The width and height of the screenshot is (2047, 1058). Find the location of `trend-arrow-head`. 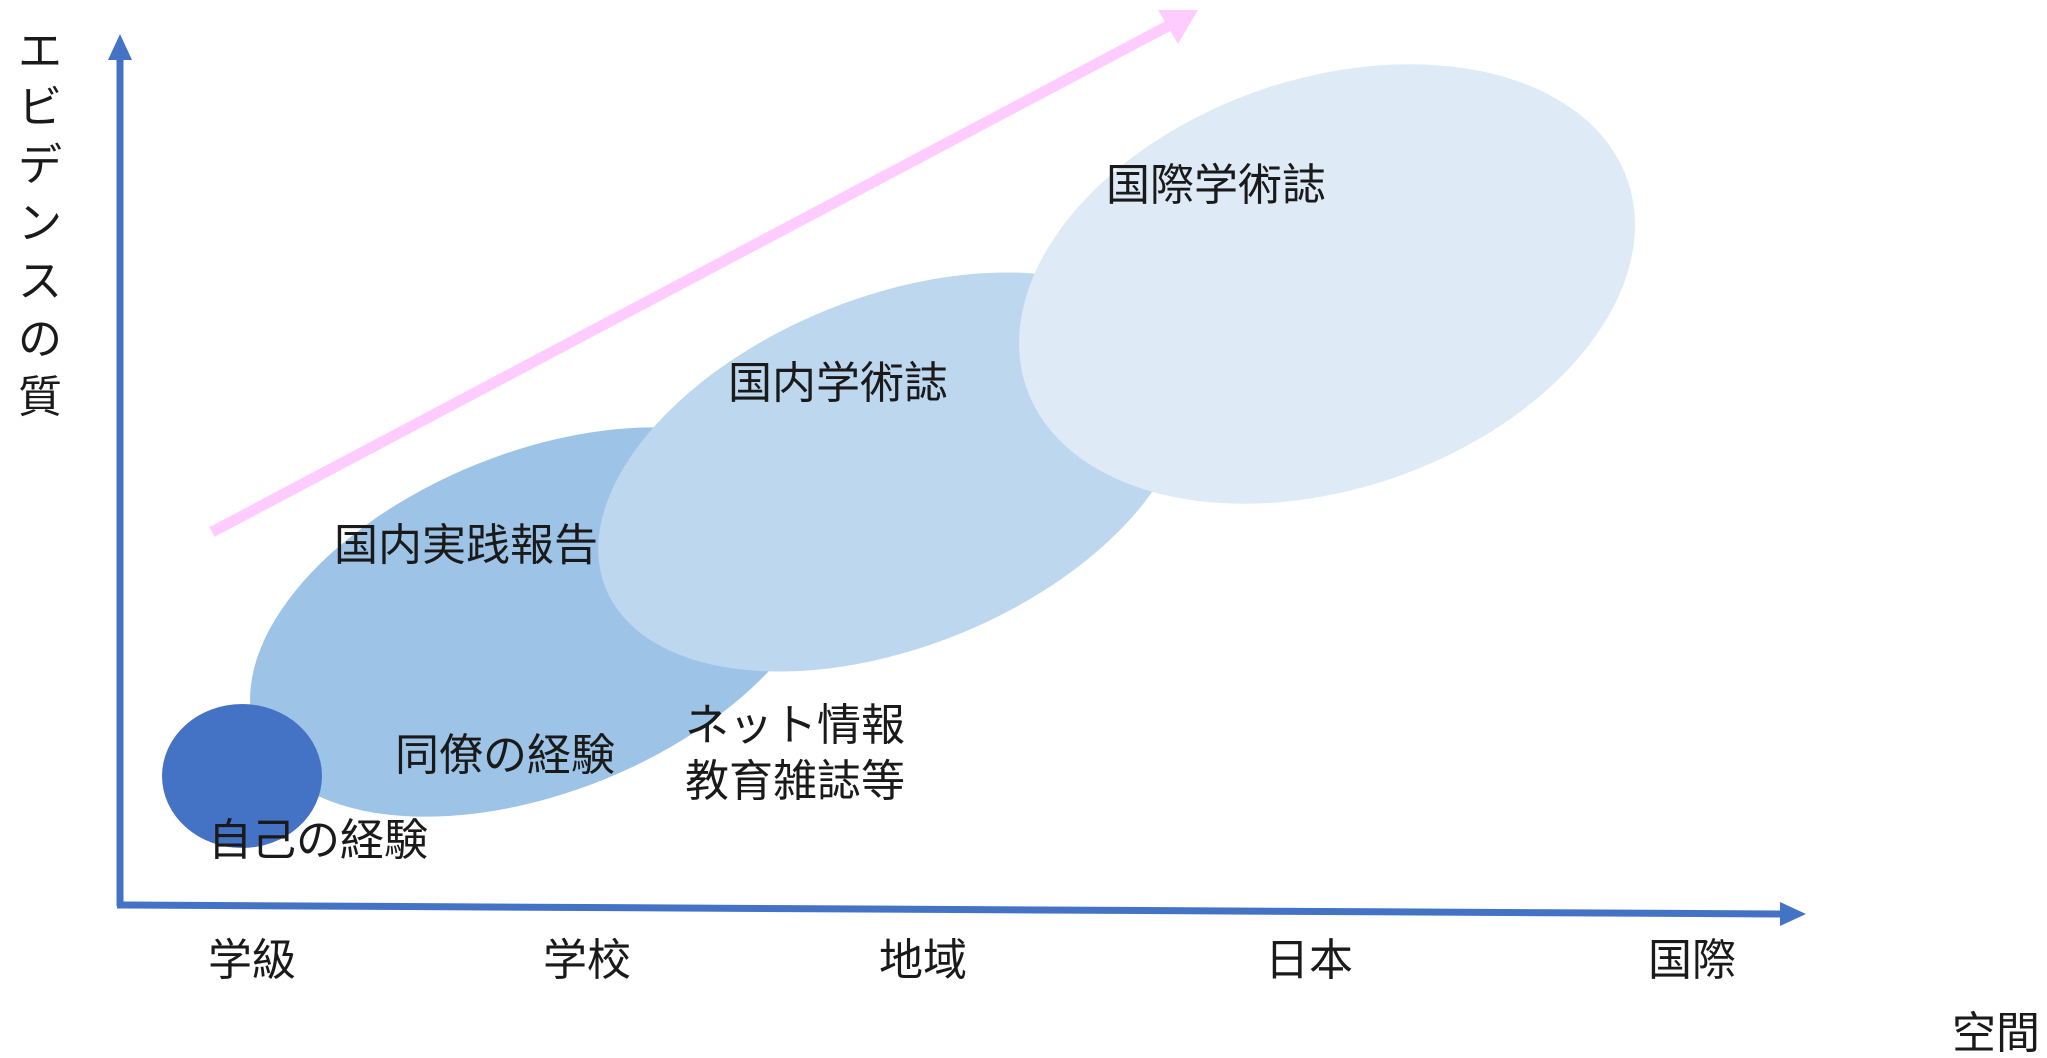

trend-arrow-head is located at coordinates (1178, 27).